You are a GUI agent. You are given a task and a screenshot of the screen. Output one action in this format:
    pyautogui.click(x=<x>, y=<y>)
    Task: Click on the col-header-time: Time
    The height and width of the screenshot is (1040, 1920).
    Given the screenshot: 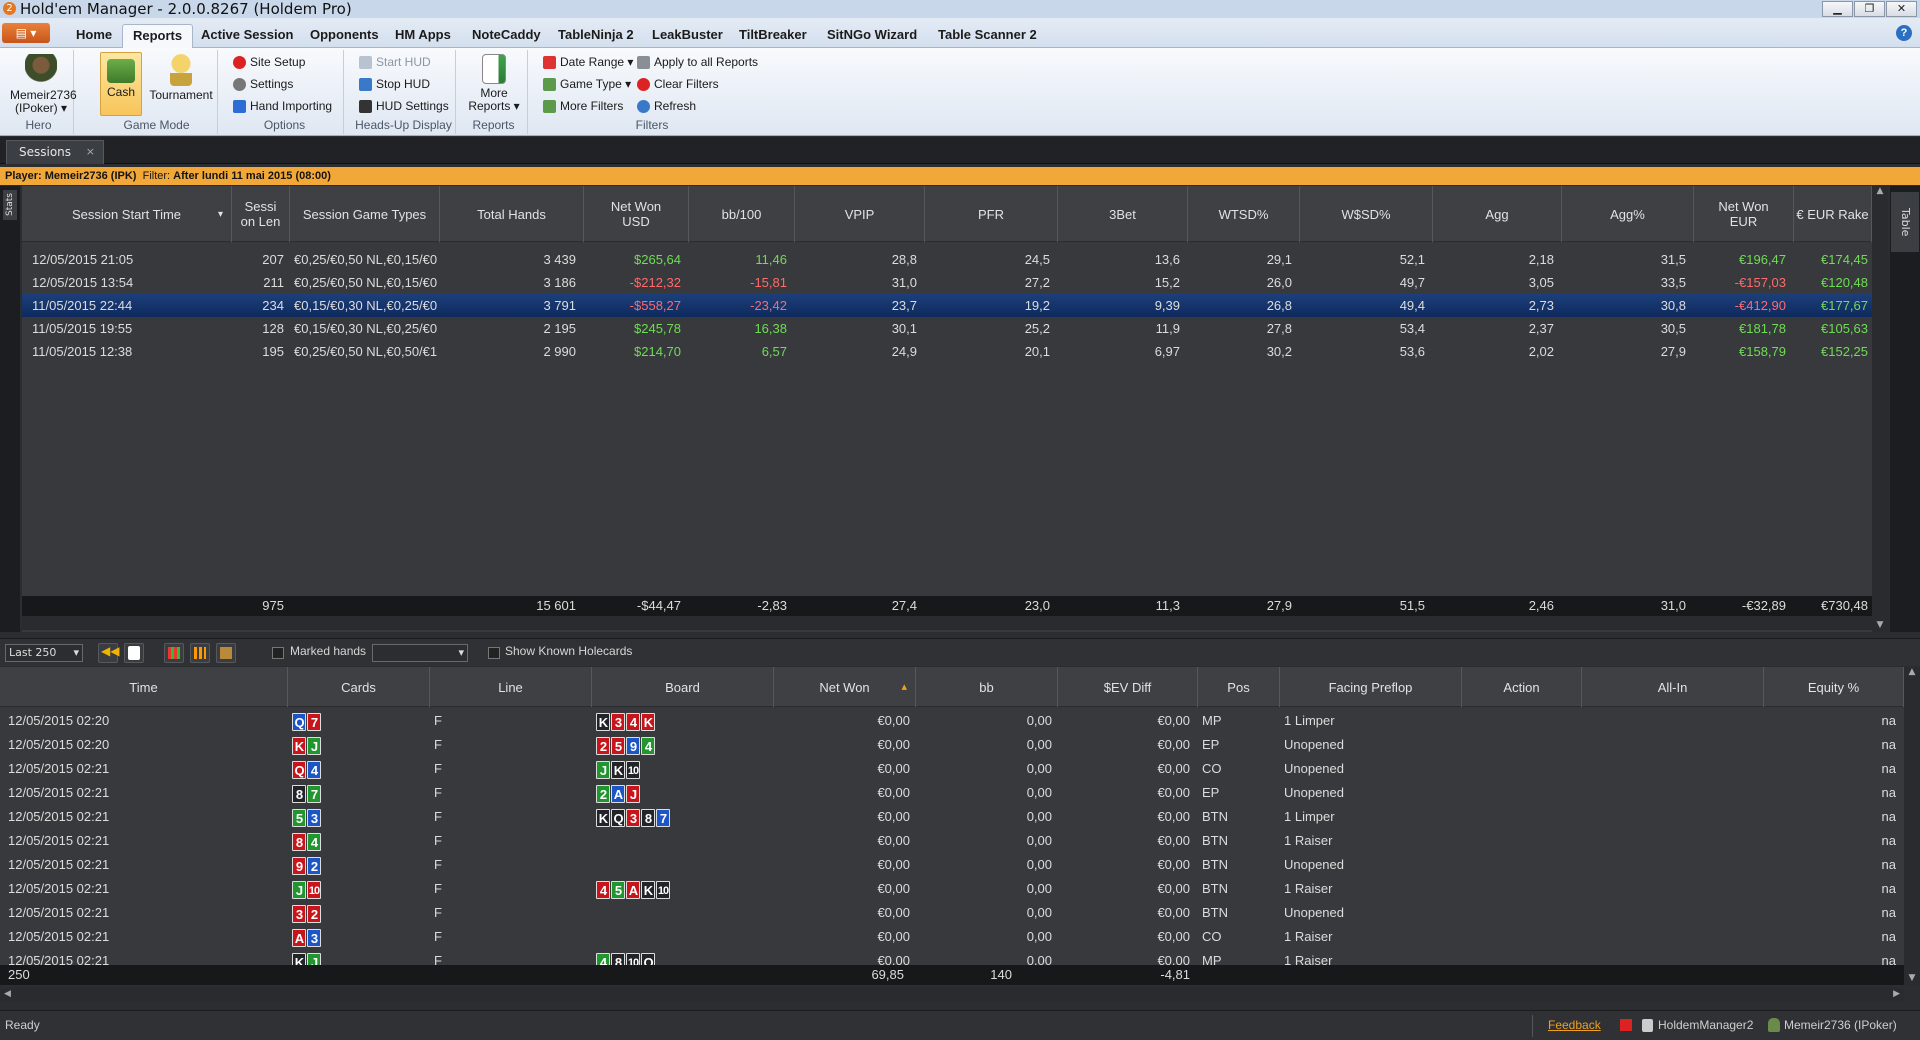 What is the action you would take?
    pyautogui.click(x=144, y=687)
    